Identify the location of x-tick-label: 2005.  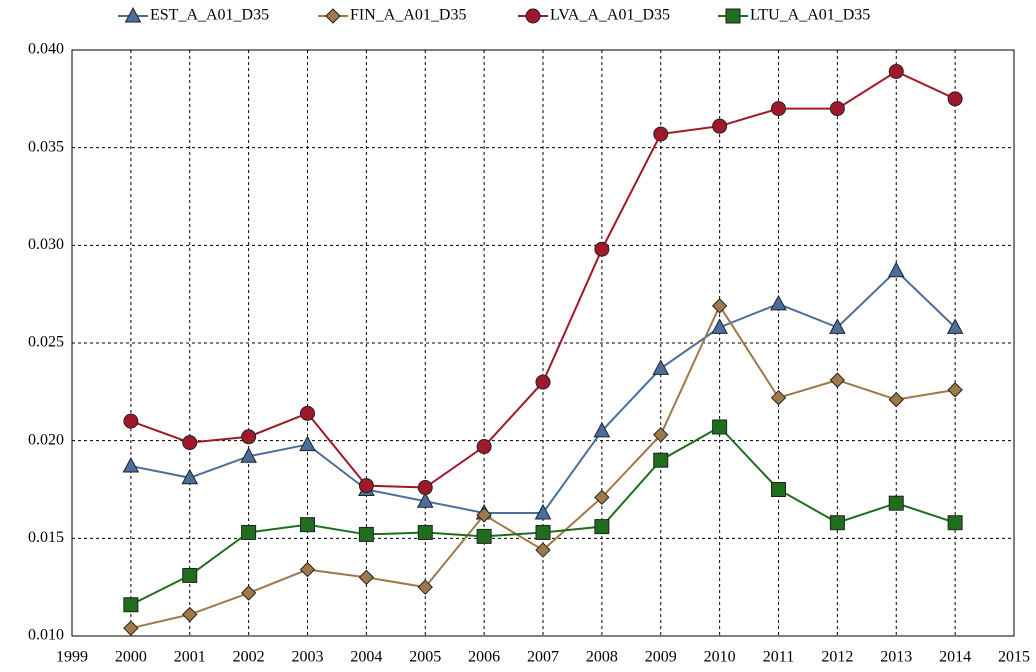
(425, 657).